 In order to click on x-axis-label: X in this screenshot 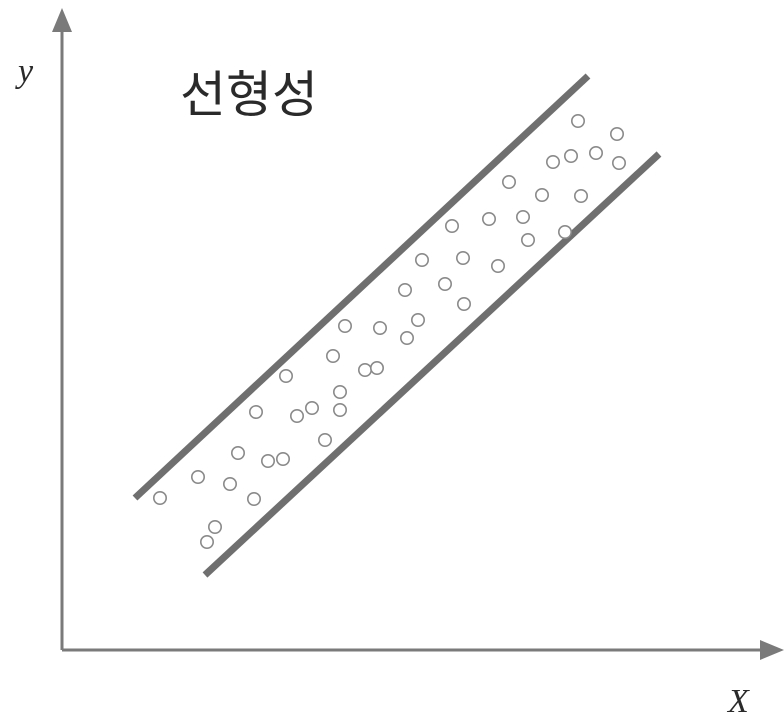, I will do `click(738, 701)`.